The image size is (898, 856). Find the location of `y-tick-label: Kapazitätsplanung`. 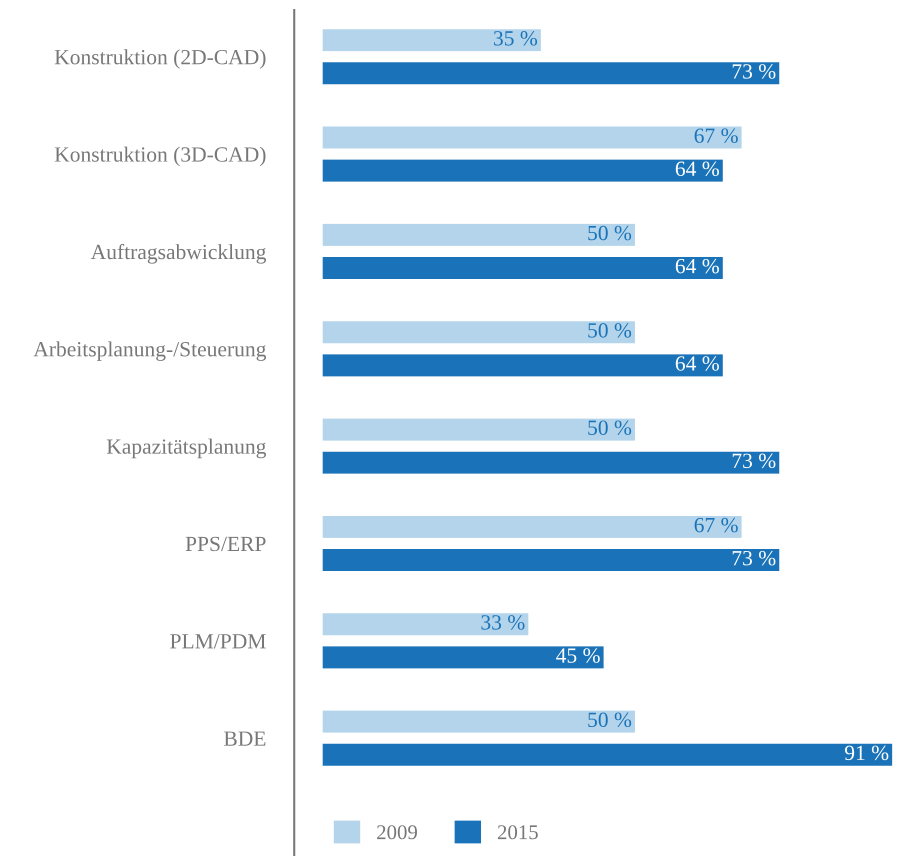

y-tick-label: Kapazitätsplanung is located at coordinates (186, 448).